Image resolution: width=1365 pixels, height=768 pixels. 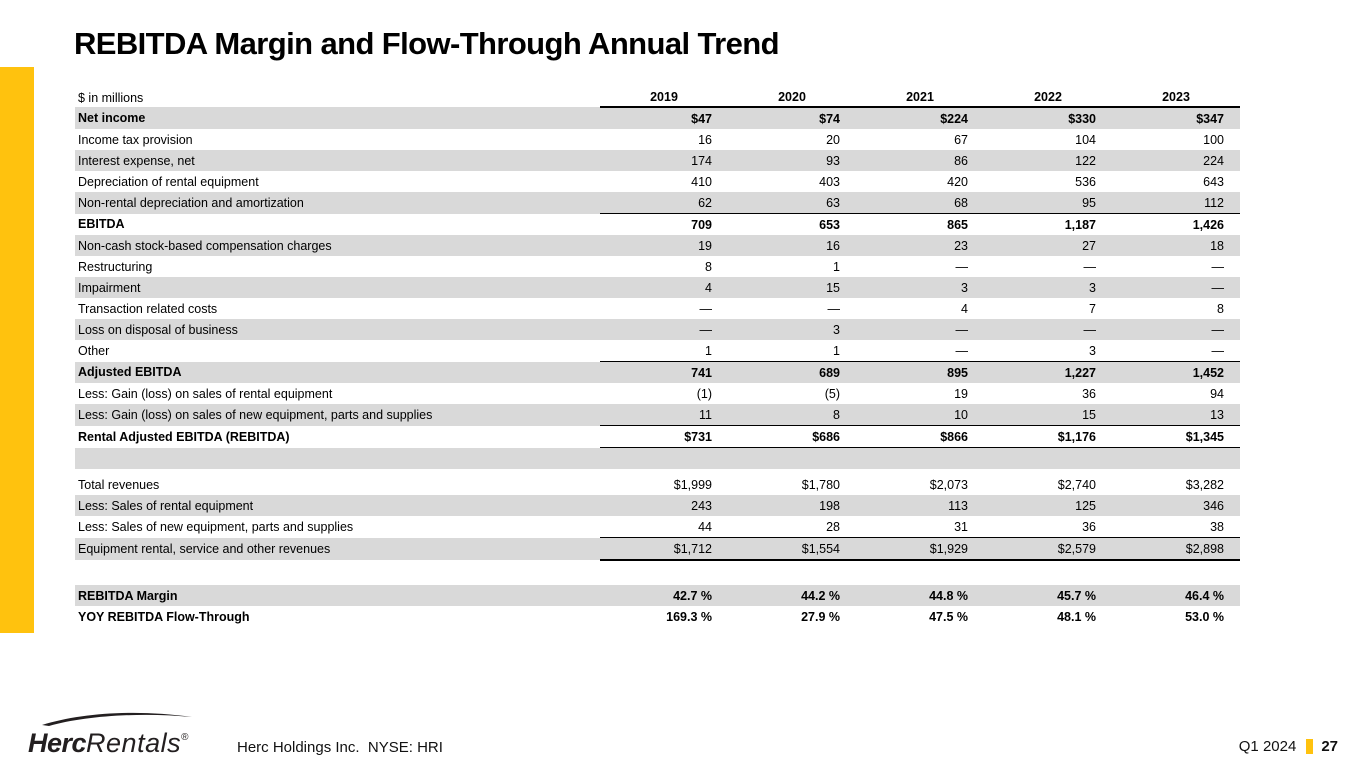 What do you see at coordinates (1267, 746) in the screenshot?
I see `period-label: Q1 2024` at bounding box center [1267, 746].